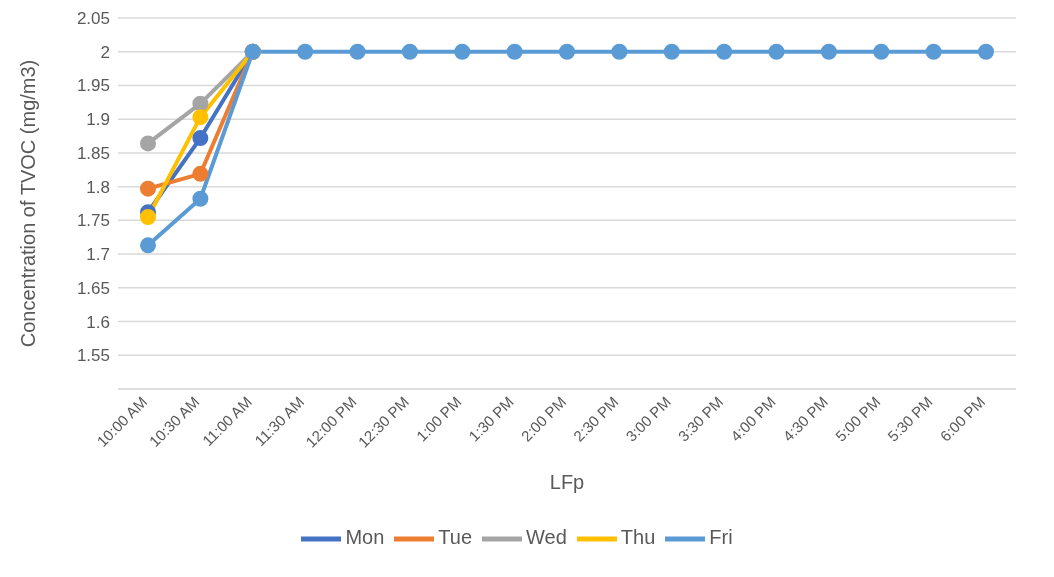 This screenshot has width=1054, height=577. Describe the element at coordinates (105, 52) in the screenshot. I see `y-tick-label: 2` at that location.